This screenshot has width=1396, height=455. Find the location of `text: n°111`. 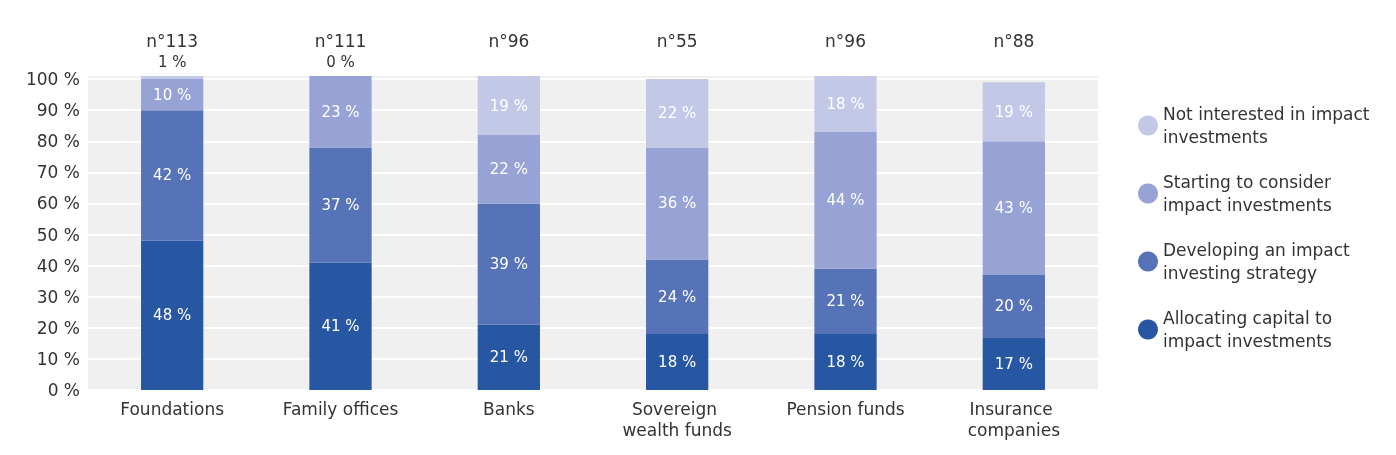

text: n°111 is located at coordinates (340, 40).